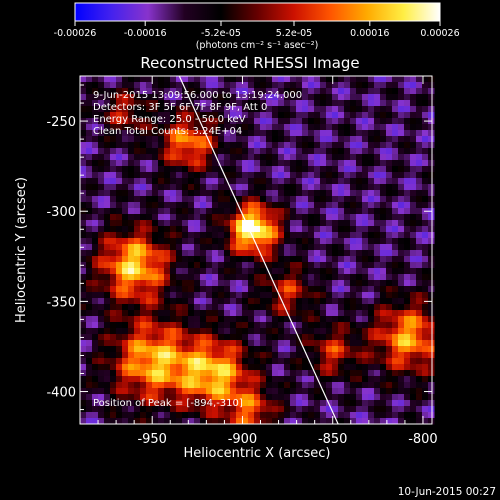  Describe the element at coordinates (61, 122) in the screenshot. I see `y-tick-label: -250` at that location.